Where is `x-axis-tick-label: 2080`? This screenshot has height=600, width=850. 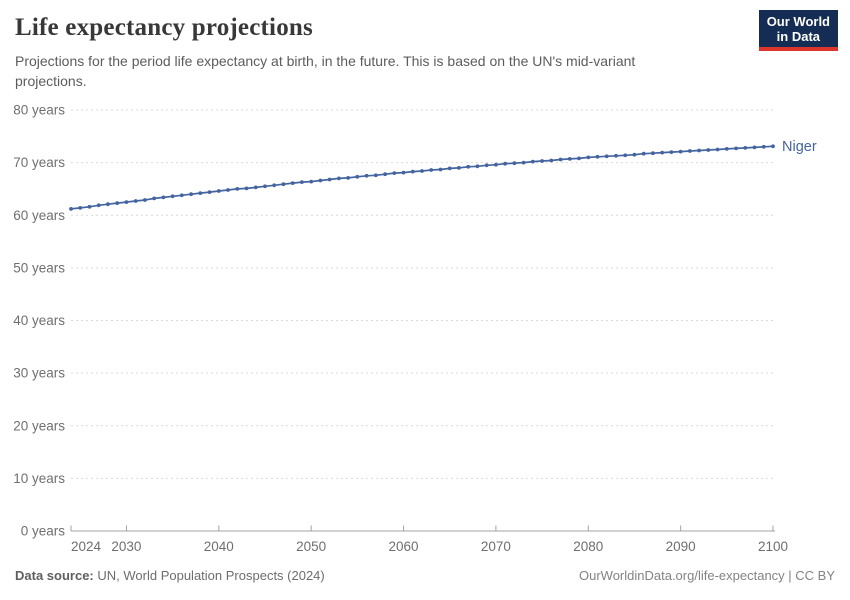 x-axis-tick-label: 2080 is located at coordinates (588, 546).